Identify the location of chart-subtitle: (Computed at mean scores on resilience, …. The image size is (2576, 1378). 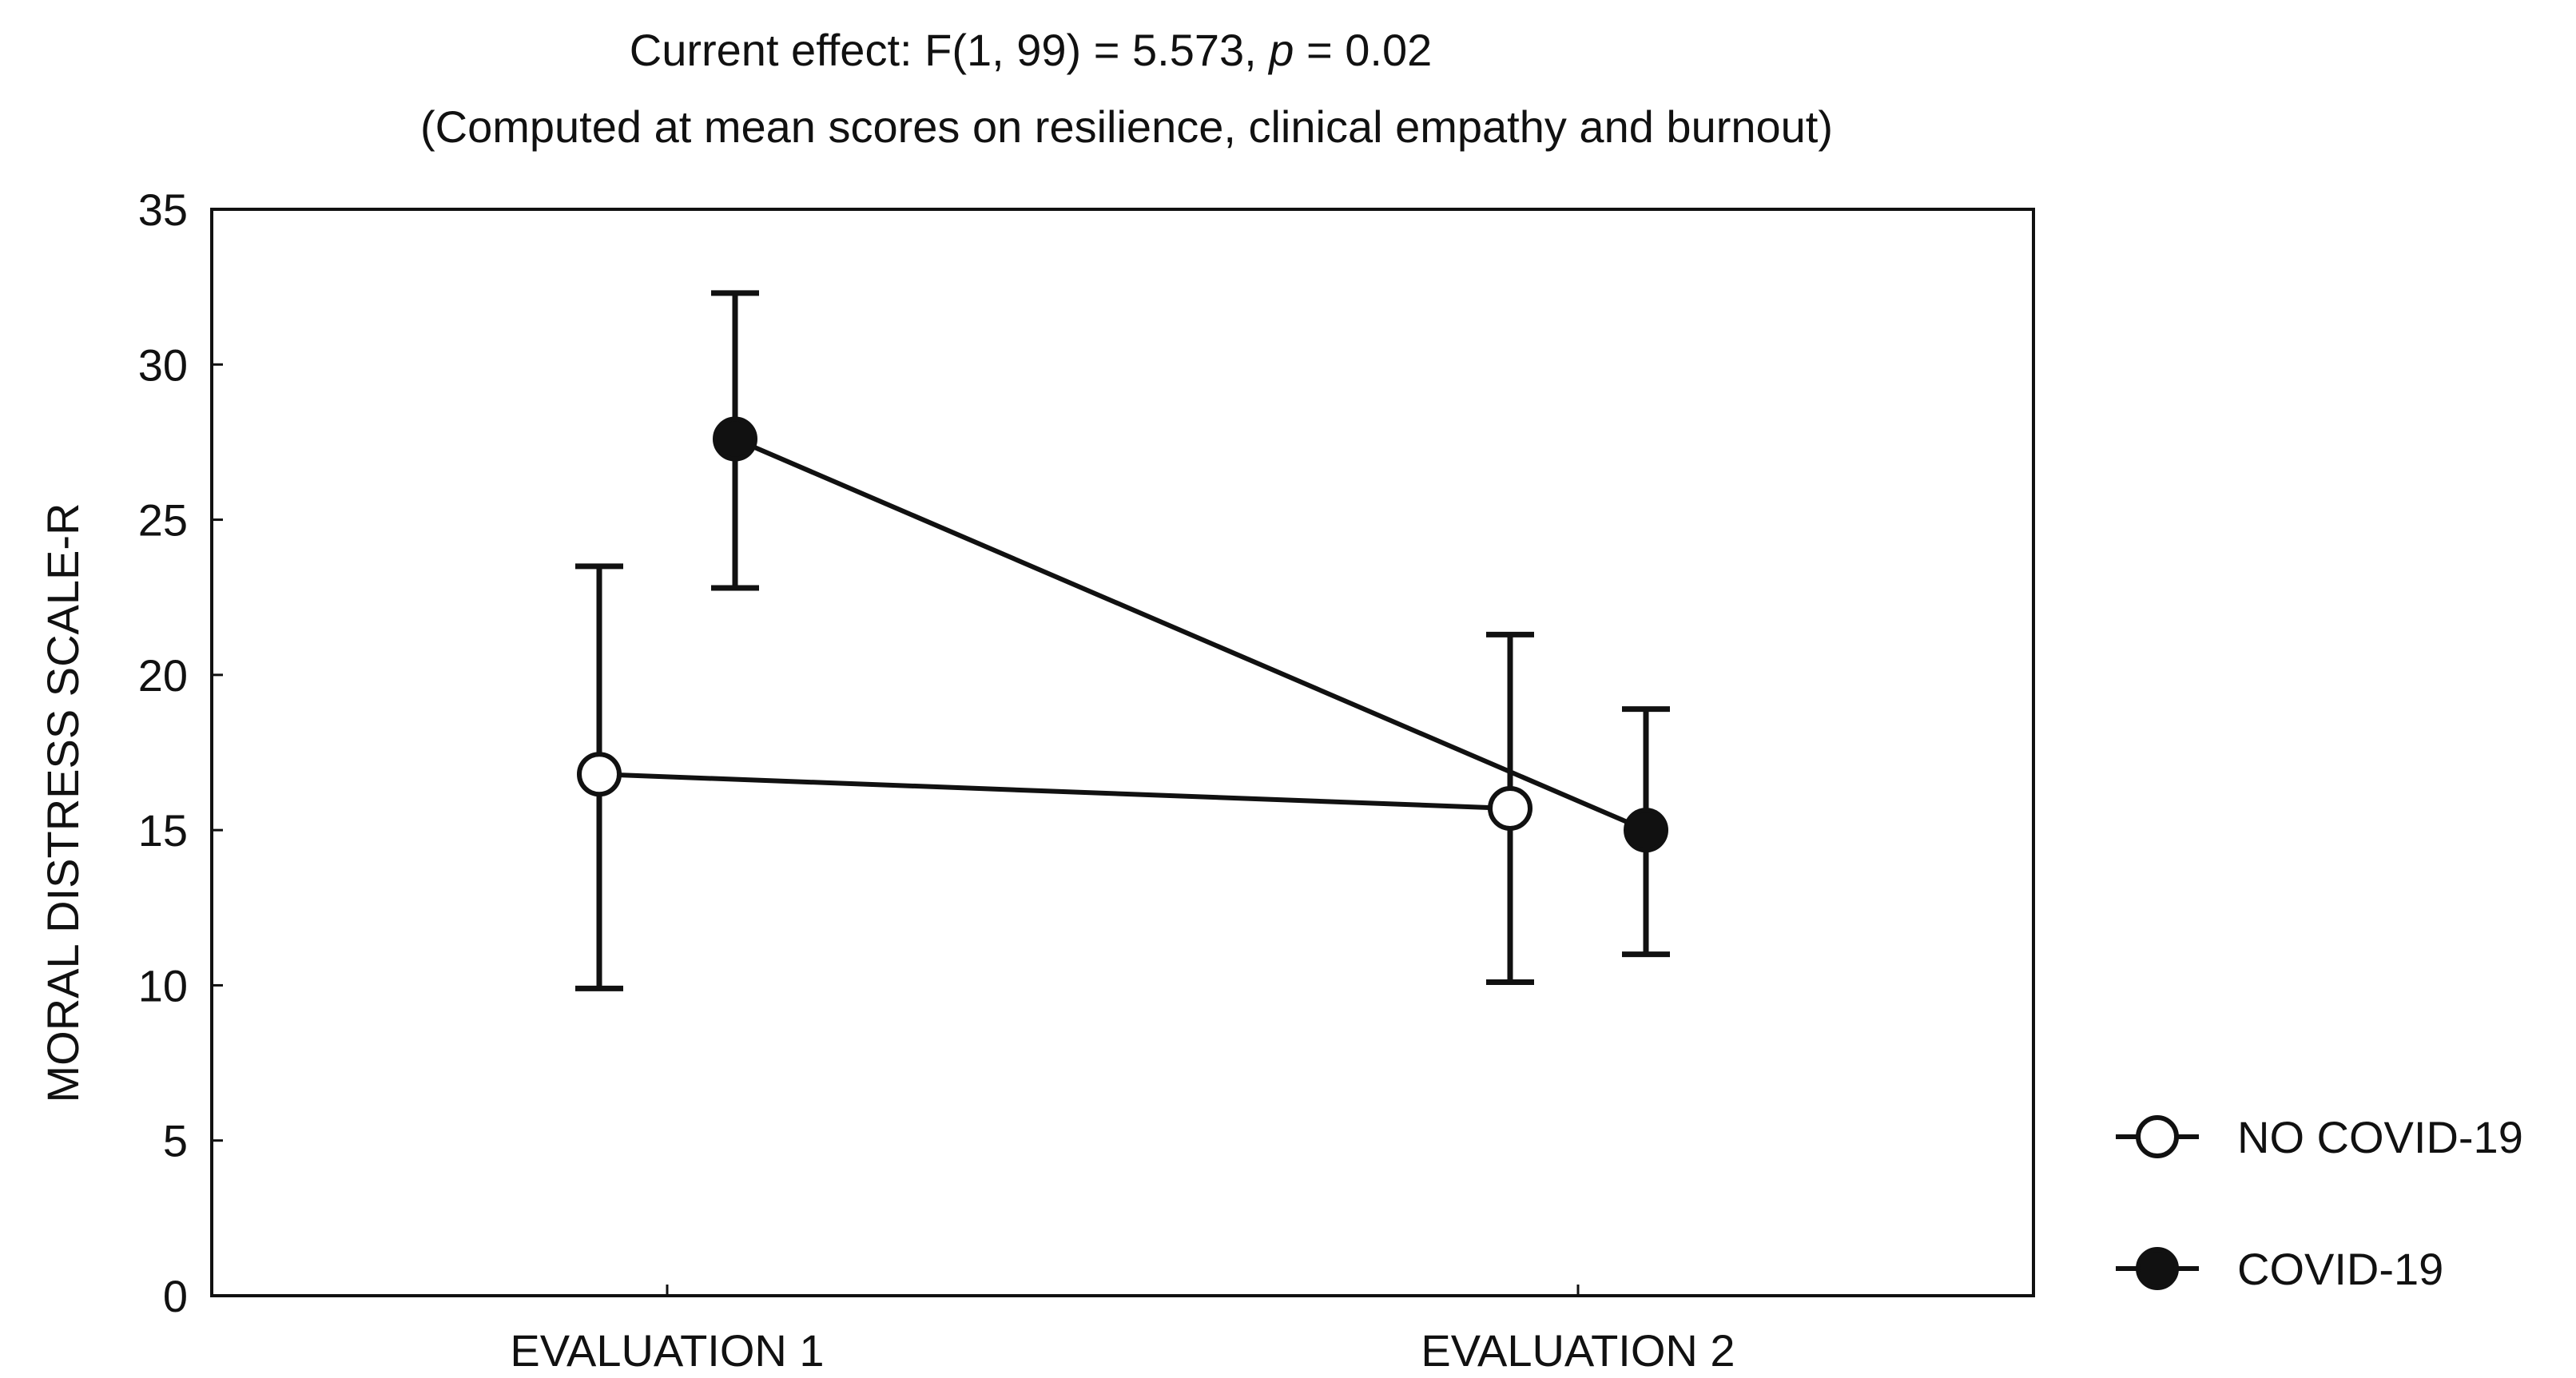
(1126, 126).